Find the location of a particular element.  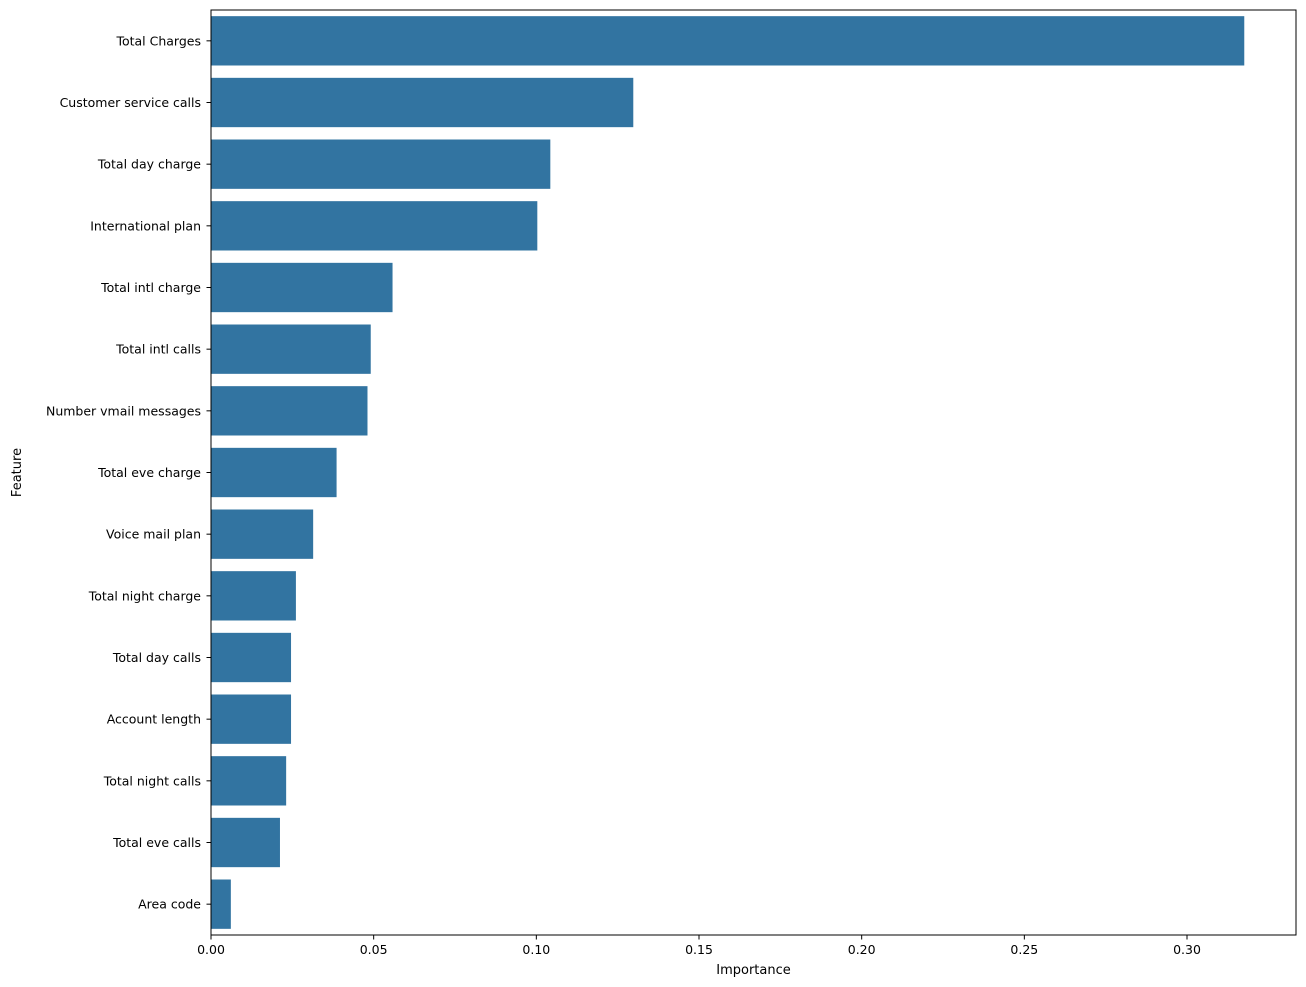

y-tick-label: Total eve calls is located at coordinates (156, 842).